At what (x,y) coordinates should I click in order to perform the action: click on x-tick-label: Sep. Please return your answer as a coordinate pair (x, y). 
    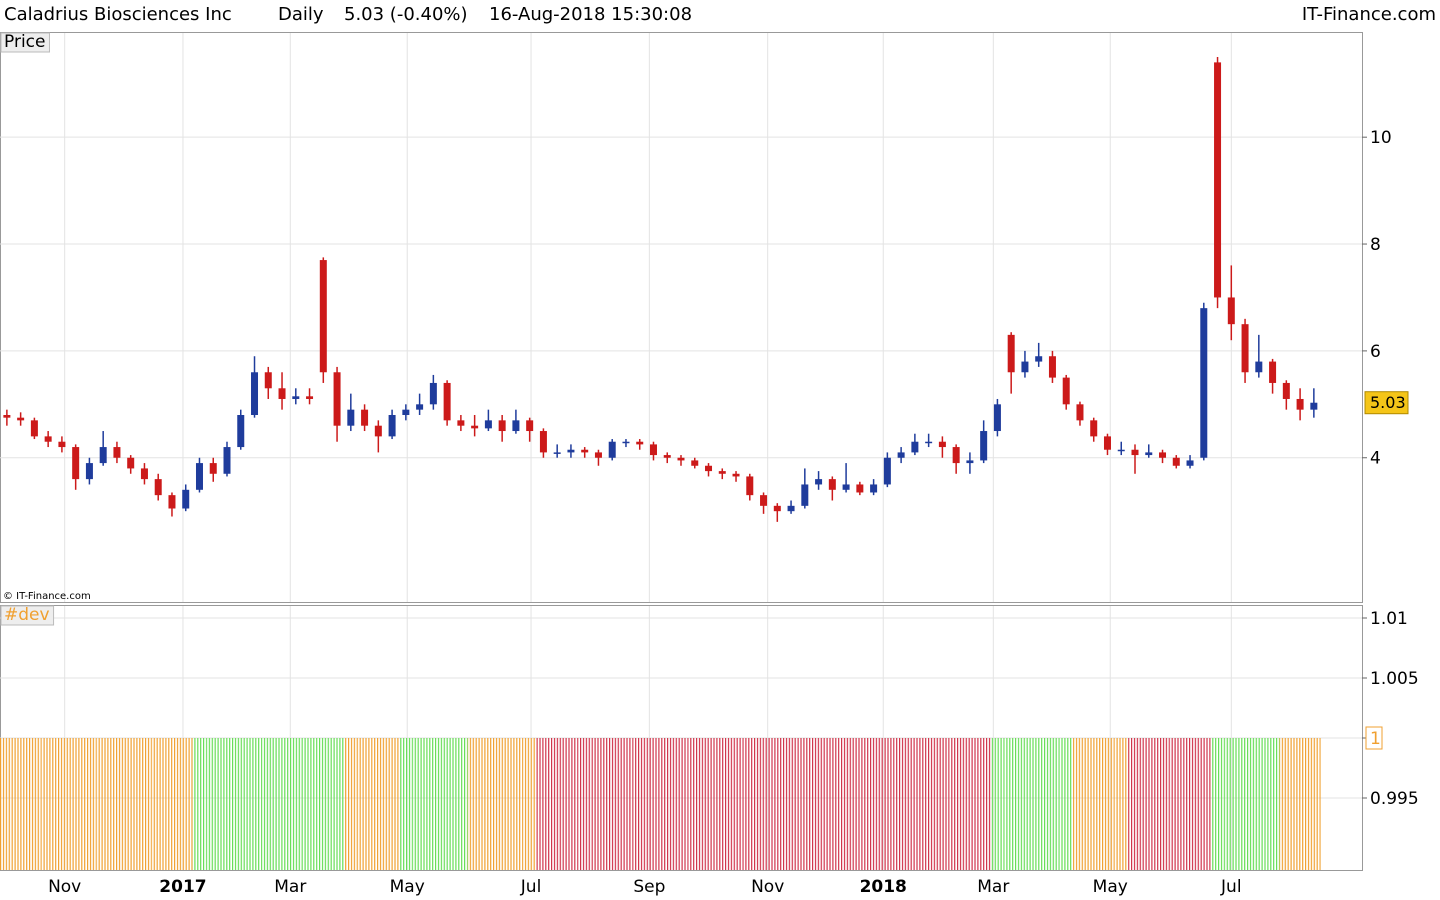
    Looking at the image, I should click on (649, 887).